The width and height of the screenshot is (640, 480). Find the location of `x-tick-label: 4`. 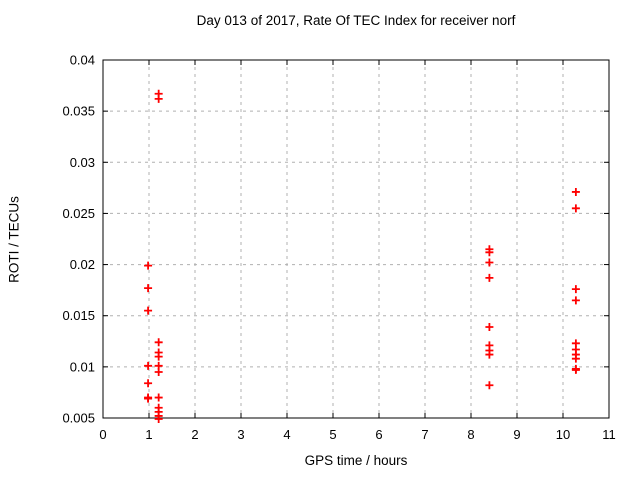

x-tick-label: 4 is located at coordinates (286, 434).